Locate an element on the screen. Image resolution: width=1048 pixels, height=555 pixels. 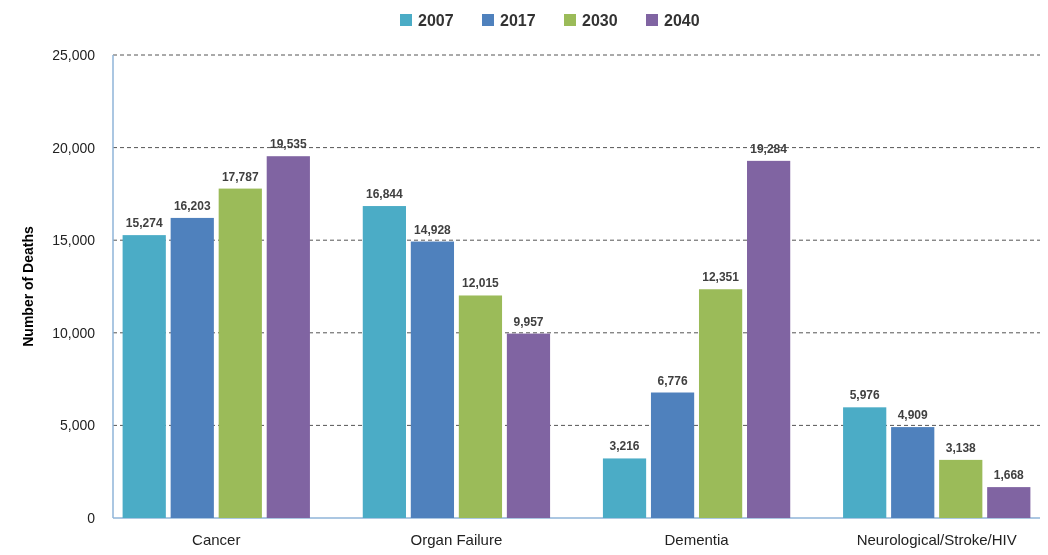
legend-label: 2007 is located at coordinates (436, 20).